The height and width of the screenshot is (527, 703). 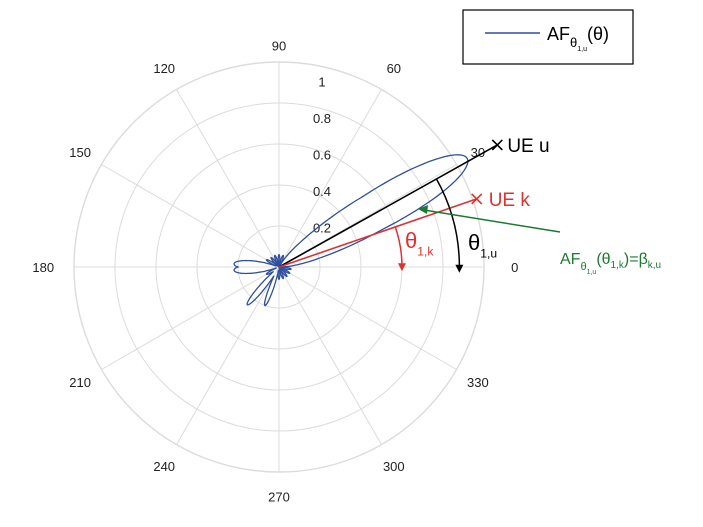 I want to click on angular-tick-270: 270, so click(x=279, y=497).